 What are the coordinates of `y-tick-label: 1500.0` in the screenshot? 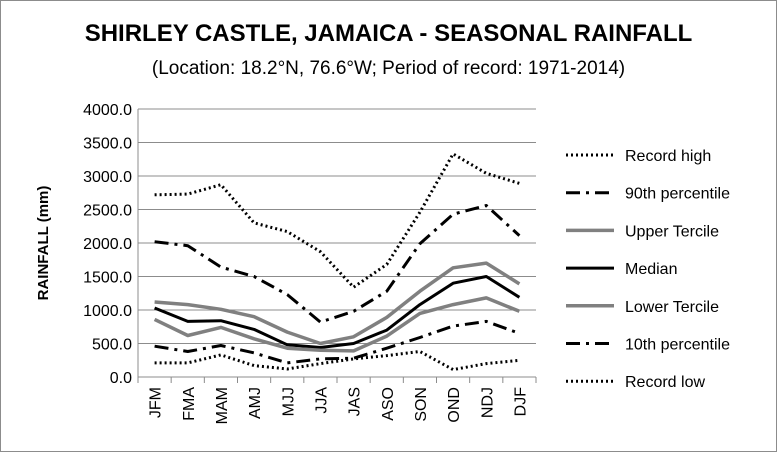 It's located at (107, 278).